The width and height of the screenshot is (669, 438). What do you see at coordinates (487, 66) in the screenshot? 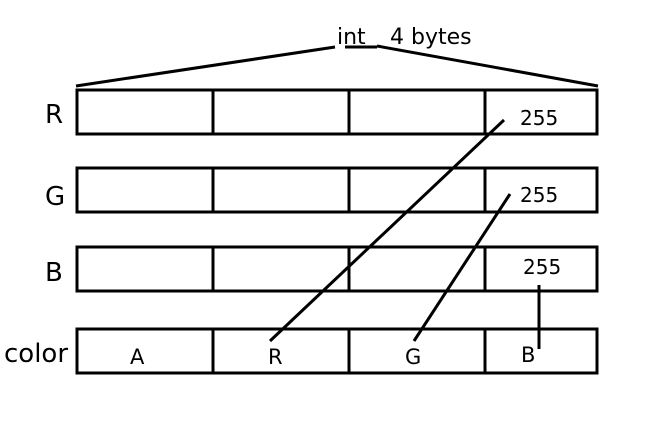
I see `brace-right-line` at bounding box center [487, 66].